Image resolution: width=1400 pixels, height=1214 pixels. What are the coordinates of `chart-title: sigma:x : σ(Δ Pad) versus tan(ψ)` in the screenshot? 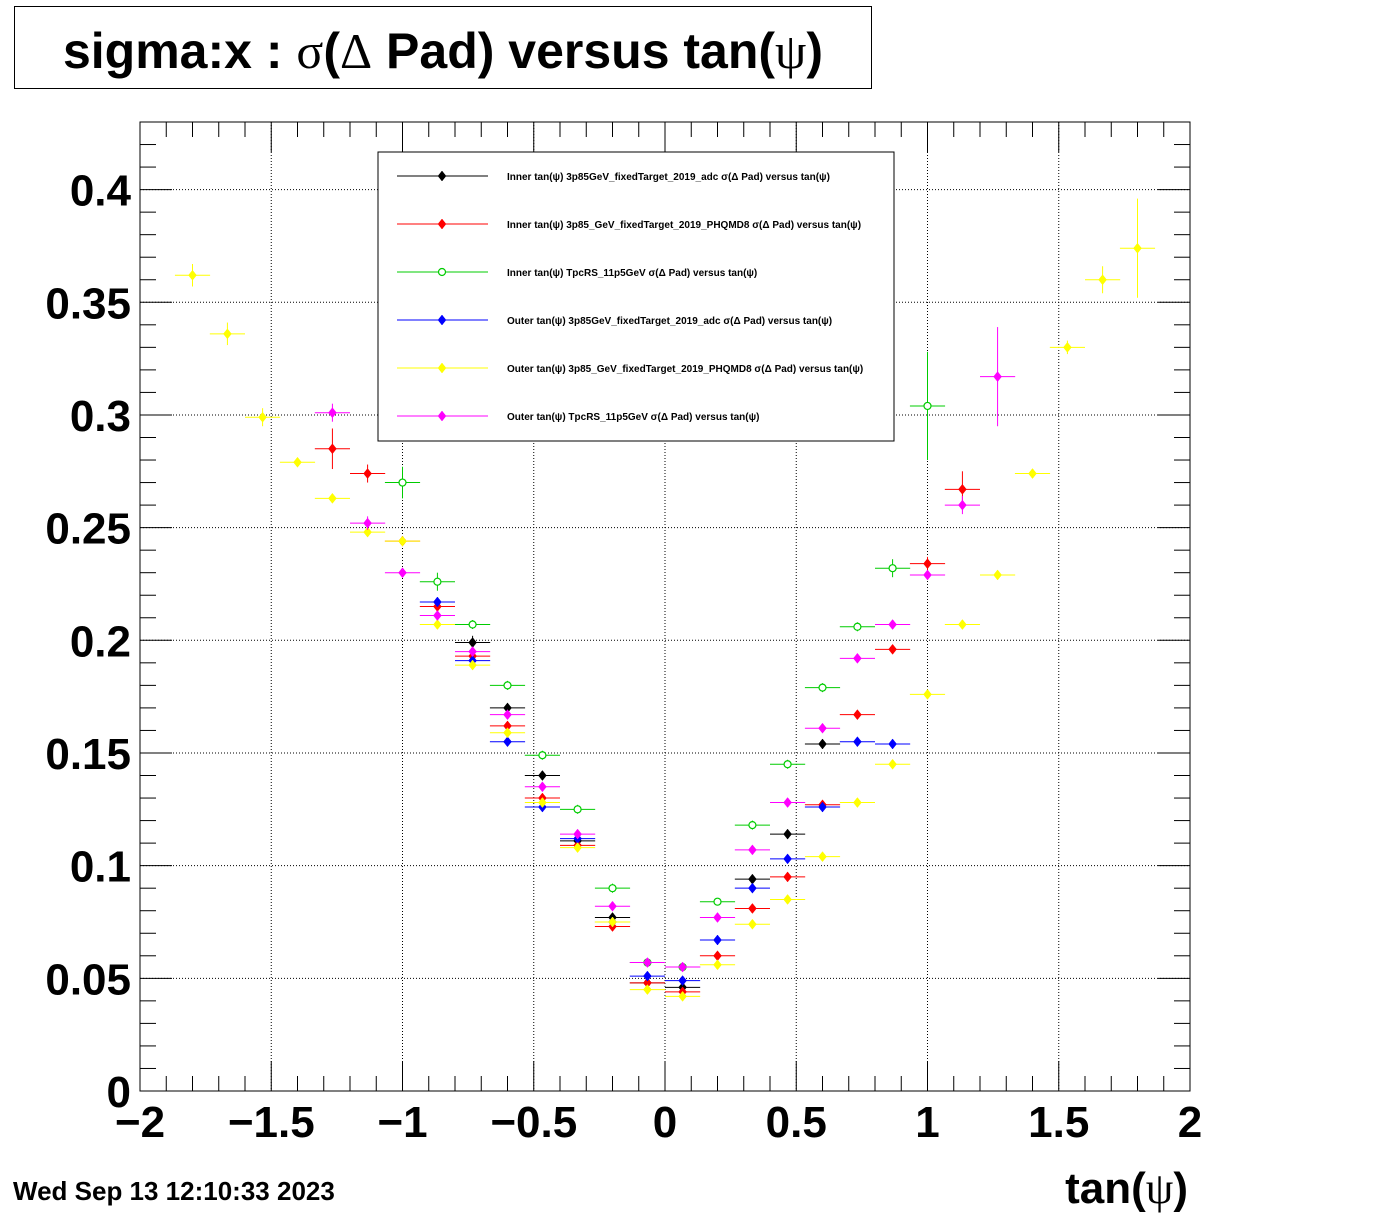 It's located at (443, 51).